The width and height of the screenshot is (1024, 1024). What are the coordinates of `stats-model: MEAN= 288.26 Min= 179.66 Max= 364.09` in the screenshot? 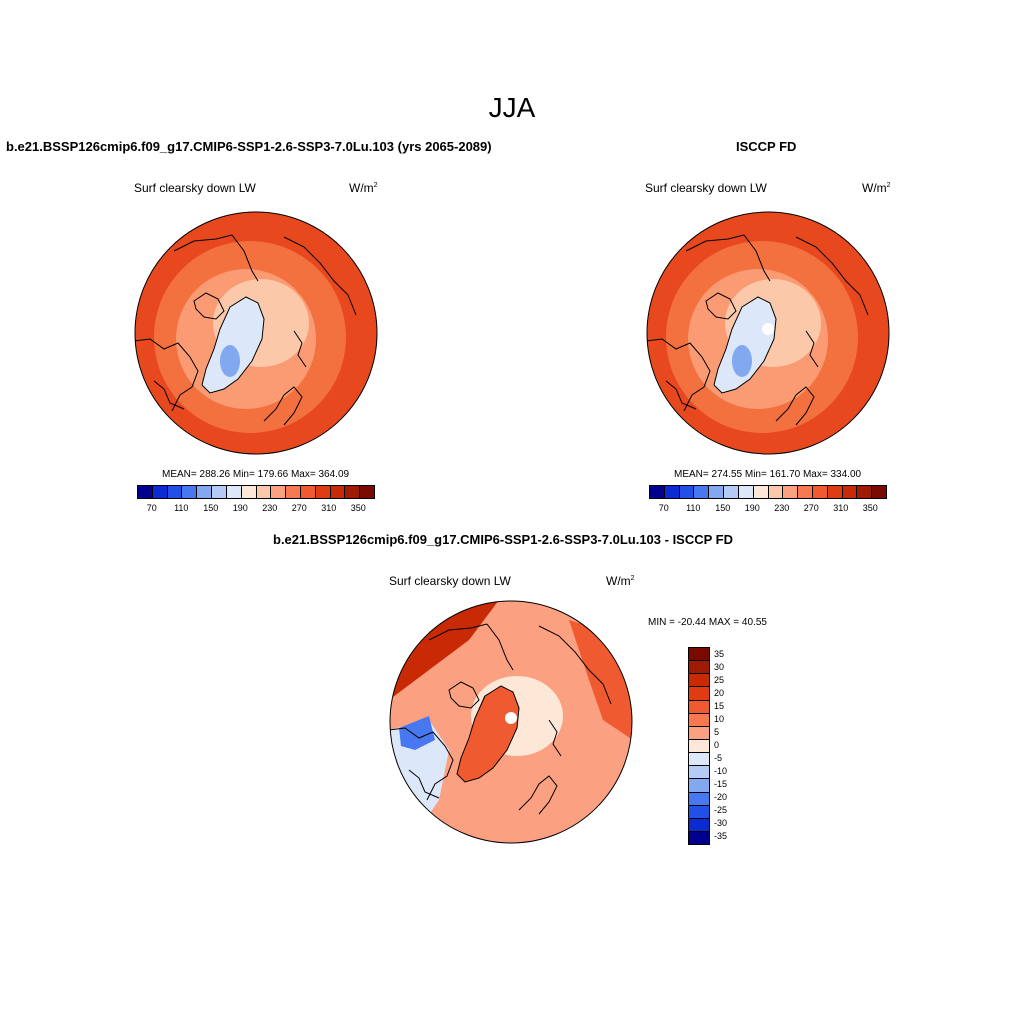 It's located at (256, 474).